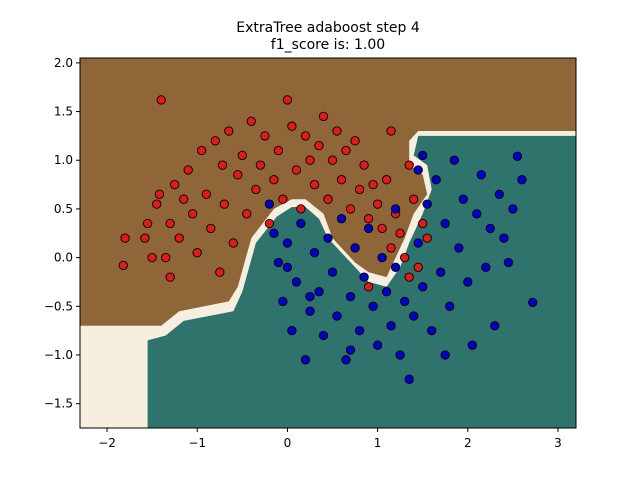 This screenshot has height=480, width=640. Describe the element at coordinates (328, 28) in the screenshot. I see `chart-title: ExtraTree adaboost step 4` at that location.